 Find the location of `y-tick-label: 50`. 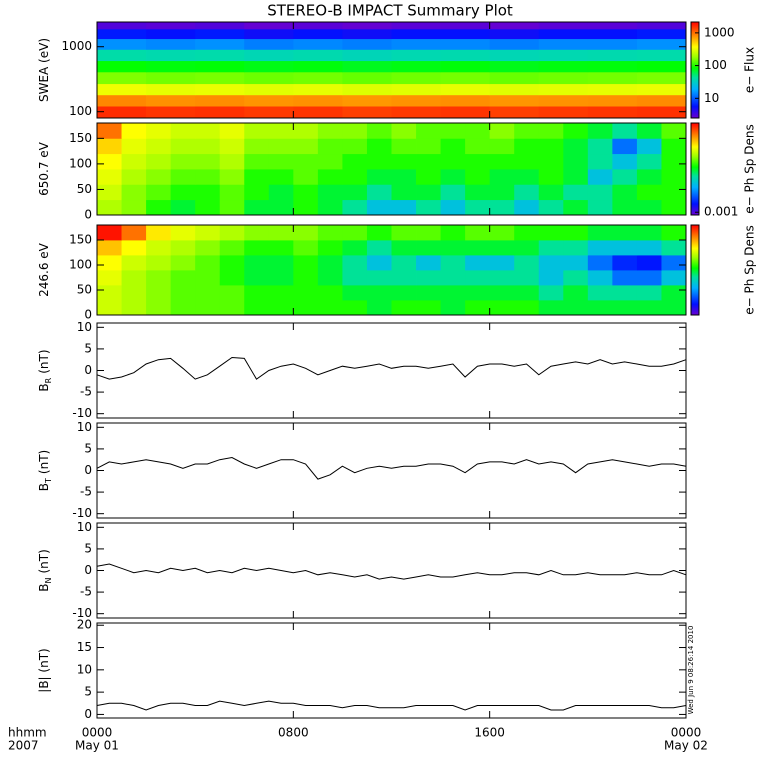

y-tick-label: 50 is located at coordinates (84, 189).